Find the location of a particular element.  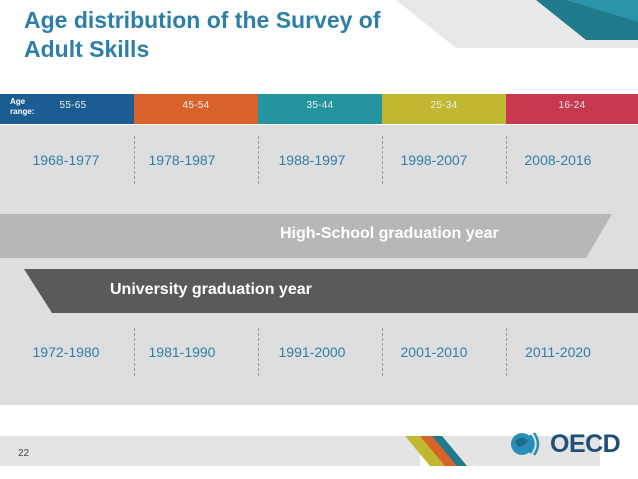

page-number: 22 is located at coordinates (24, 453).